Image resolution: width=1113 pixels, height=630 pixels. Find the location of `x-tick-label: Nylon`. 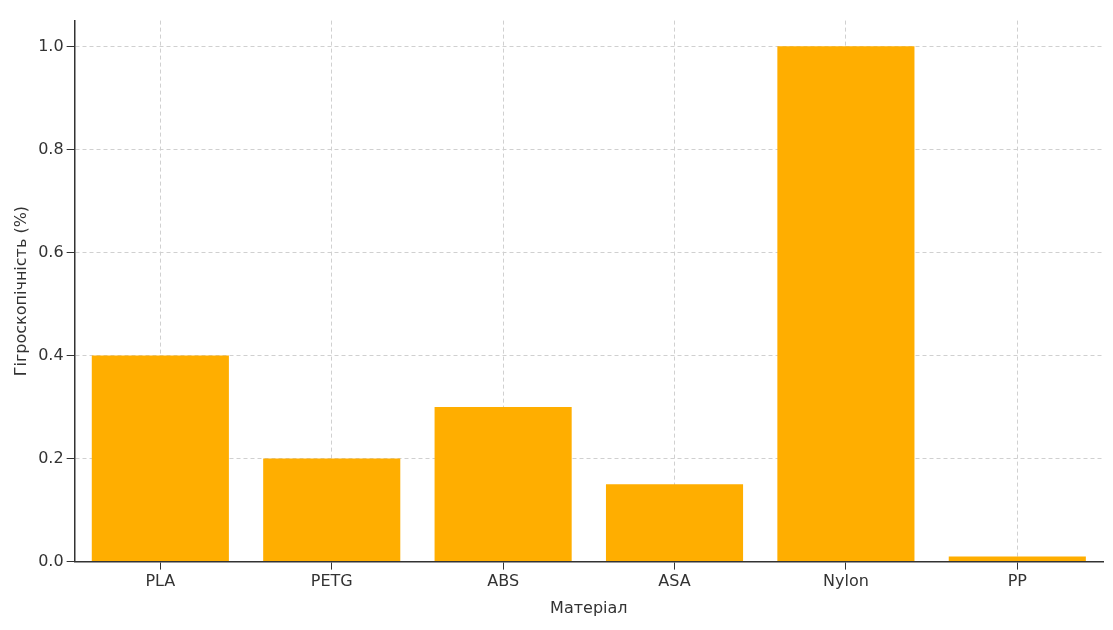

x-tick-label: Nylon is located at coordinates (846, 581).